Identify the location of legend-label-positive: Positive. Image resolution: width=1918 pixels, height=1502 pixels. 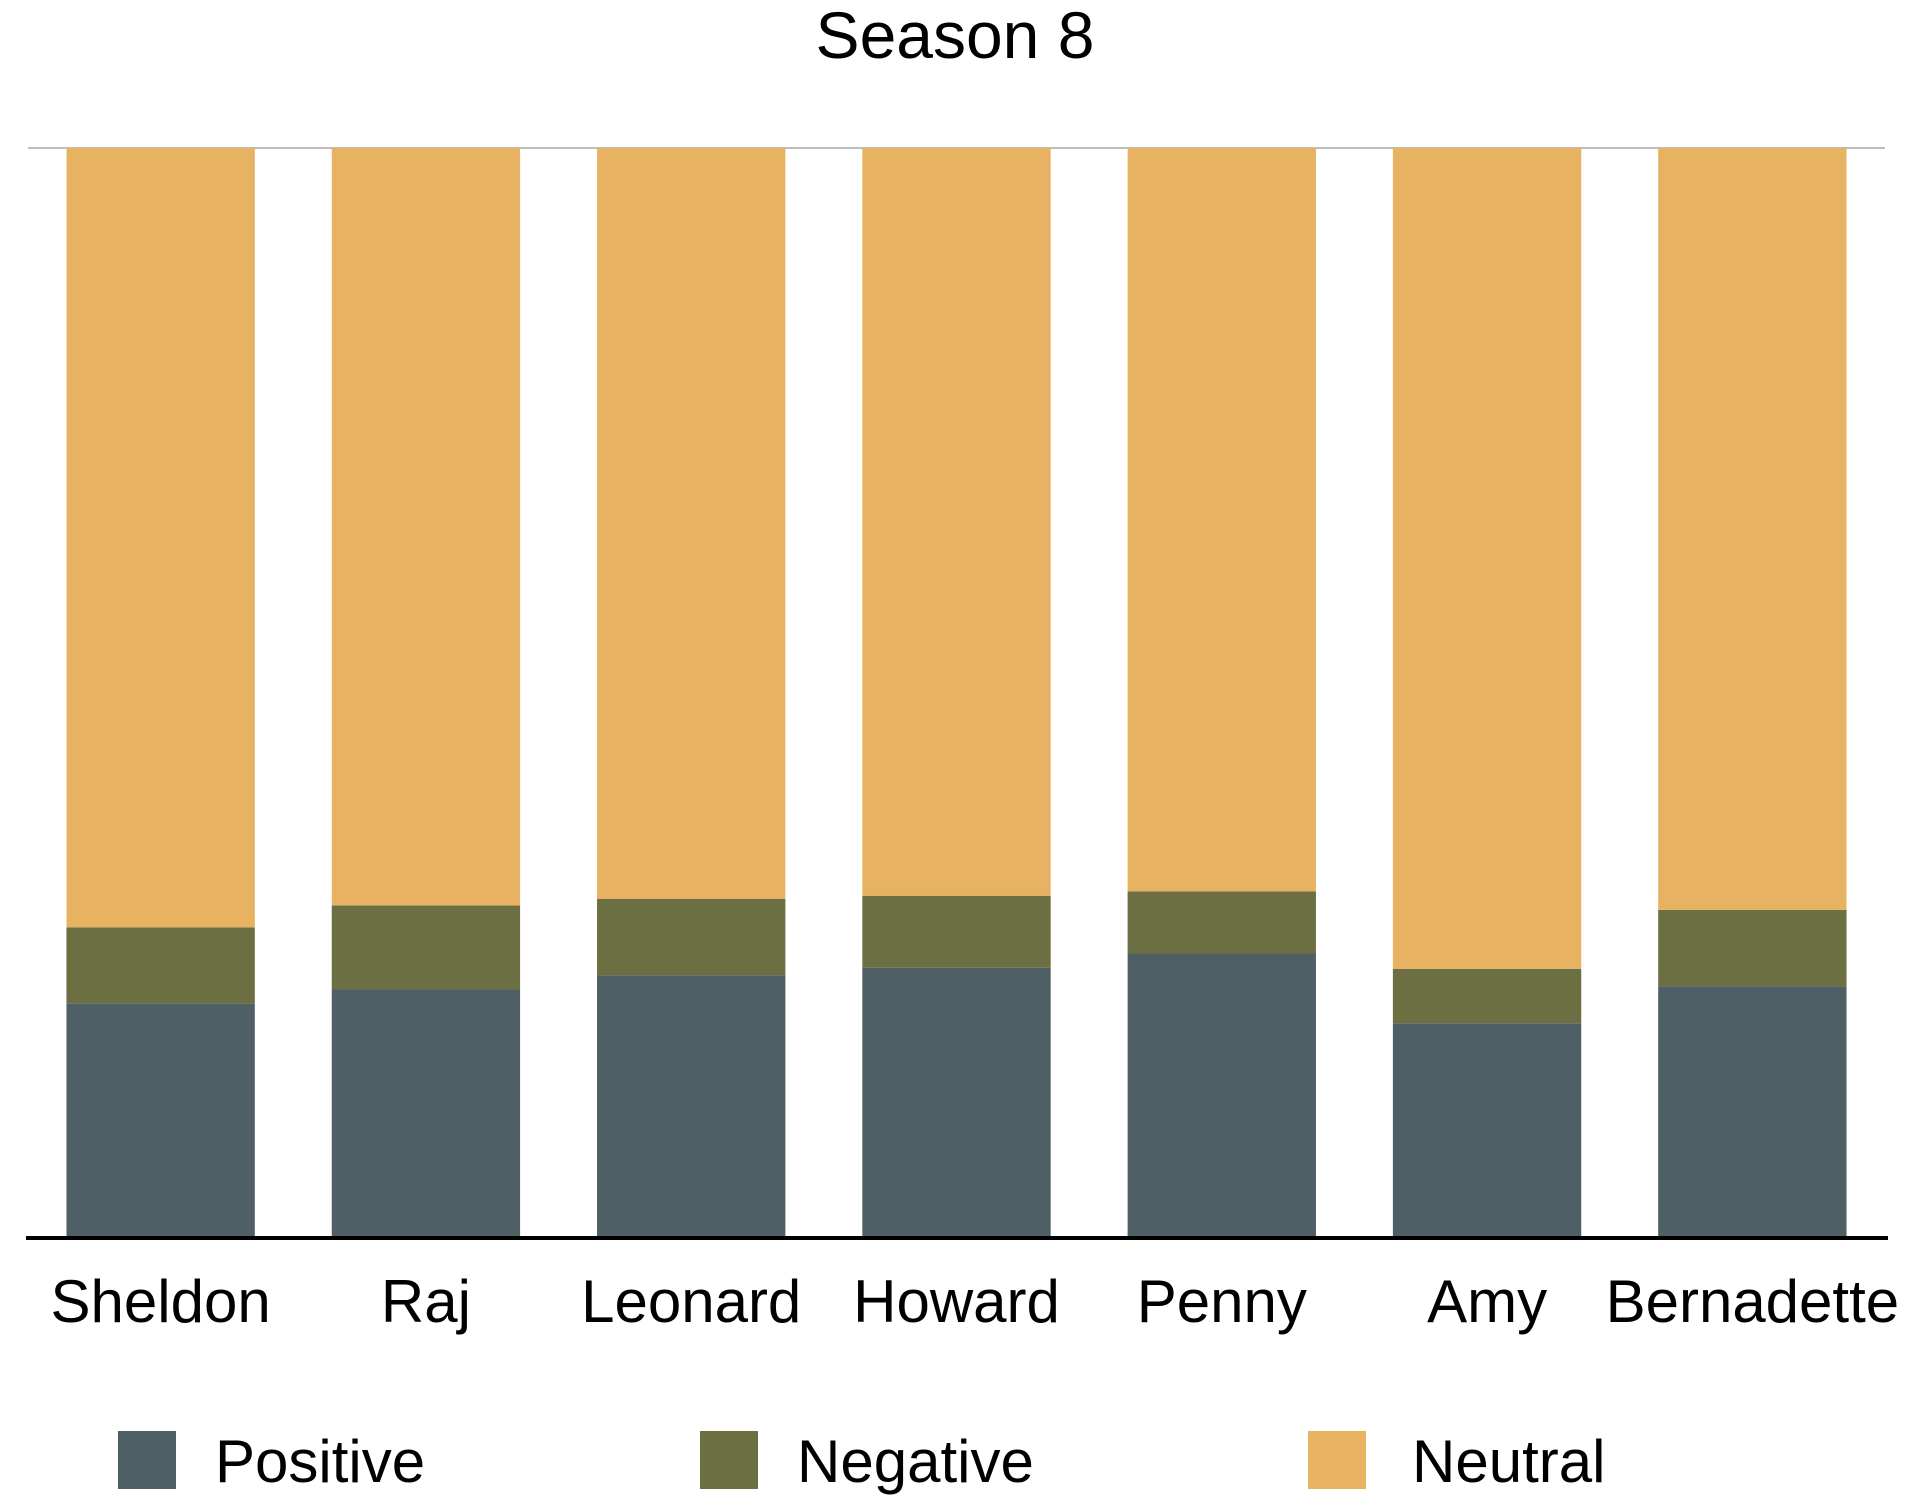
(320, 1461).